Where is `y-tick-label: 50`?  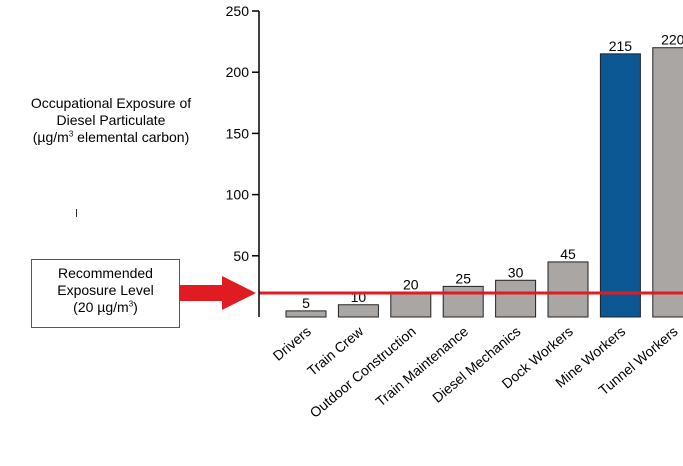
y-tick-label: 50 is located at coordinates (241, 256).